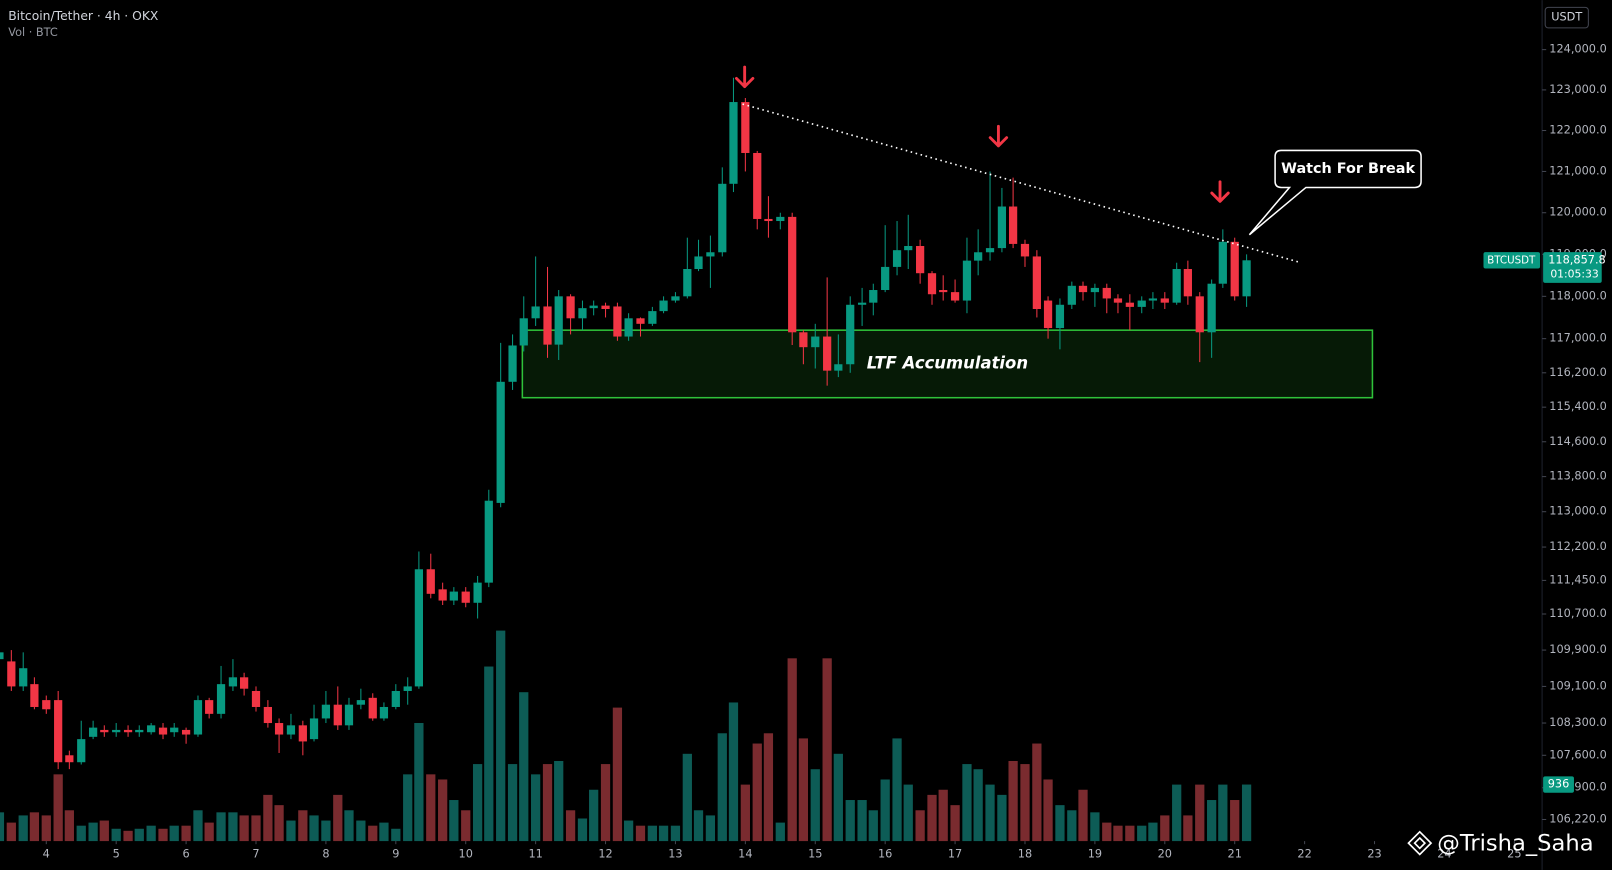 The image size is (1612, 870). What do you see at coordinates (1578, 722) in the screenshot?
I see `y-tick-label: 108,300.0` at bounding box center [1578, 722].